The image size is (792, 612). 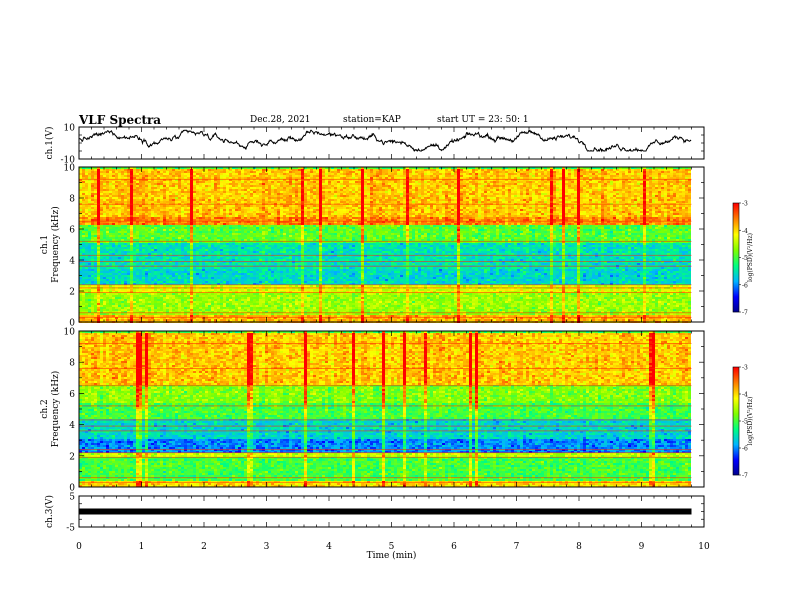 I want to click on x-tick-label: 4, so click(x=329, y=547).